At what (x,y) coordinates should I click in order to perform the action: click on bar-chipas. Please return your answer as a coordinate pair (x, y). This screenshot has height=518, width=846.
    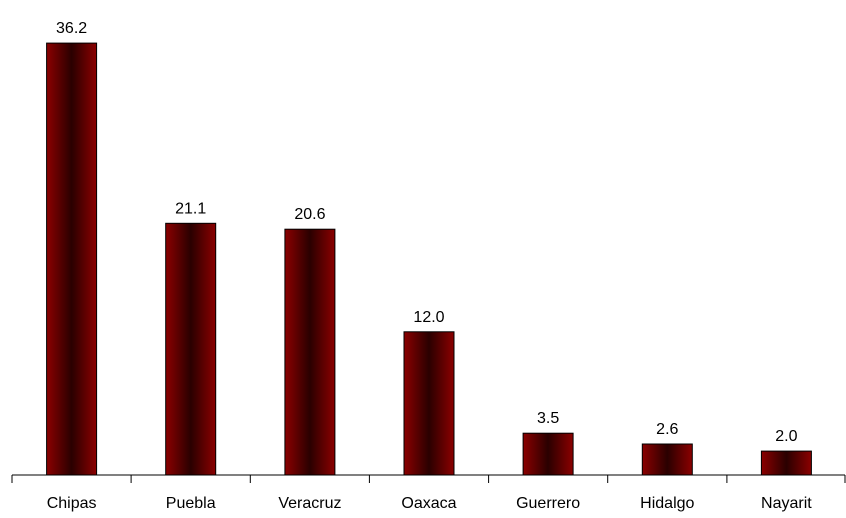
    Looking at the image, I should click on (72, 259).